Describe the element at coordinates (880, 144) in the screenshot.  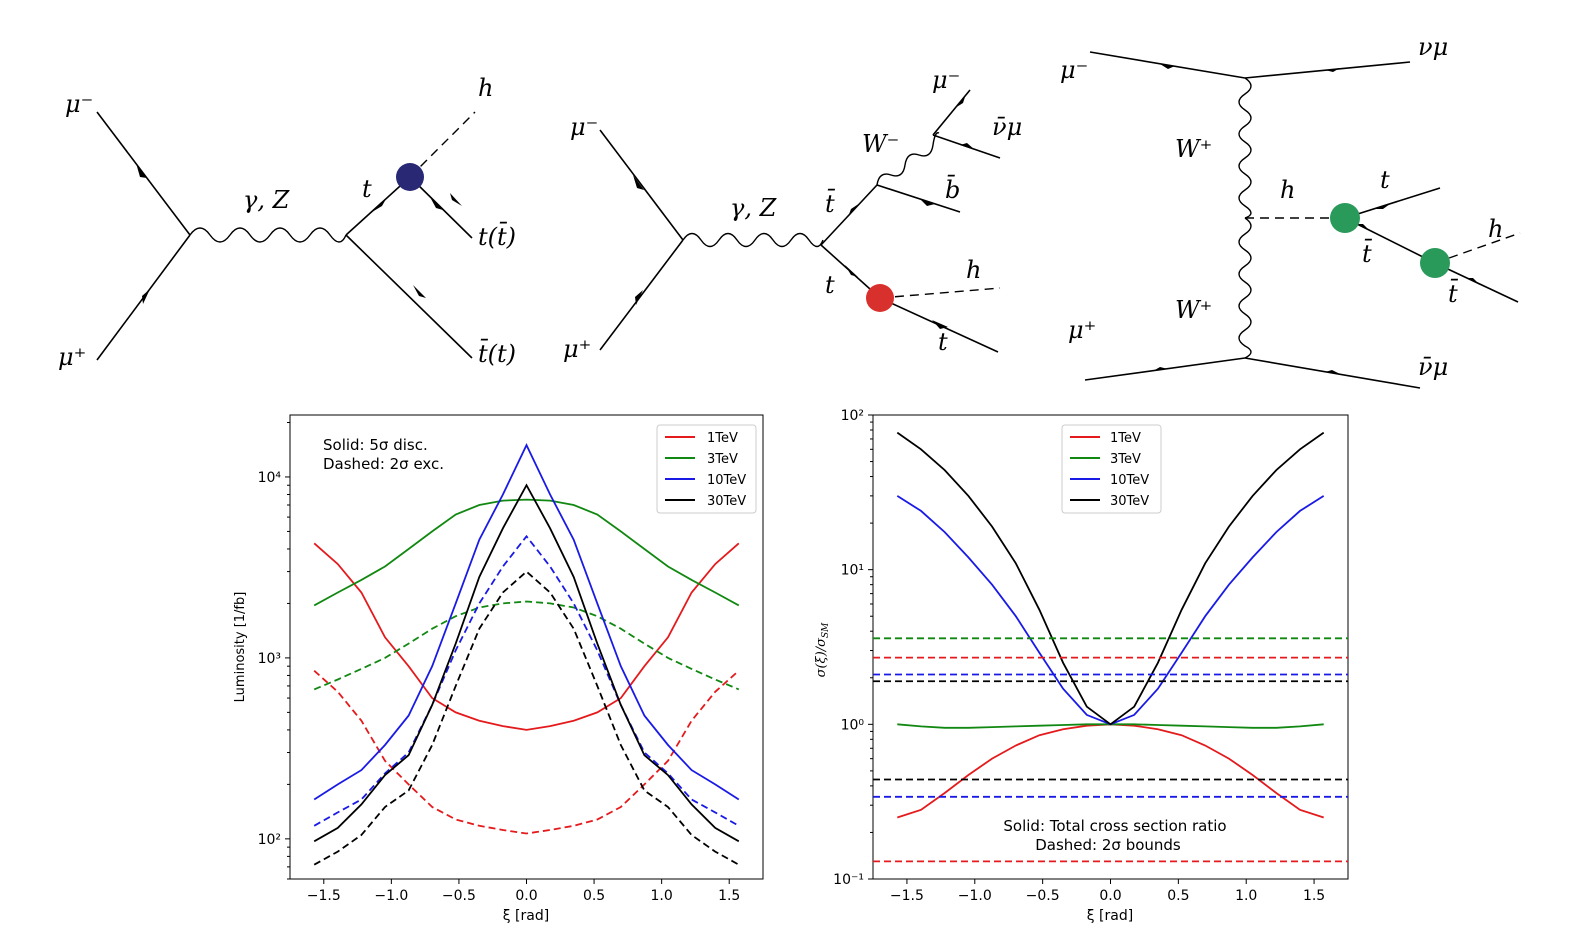
I see `d2-label-w-minus: W⁻` at that location.